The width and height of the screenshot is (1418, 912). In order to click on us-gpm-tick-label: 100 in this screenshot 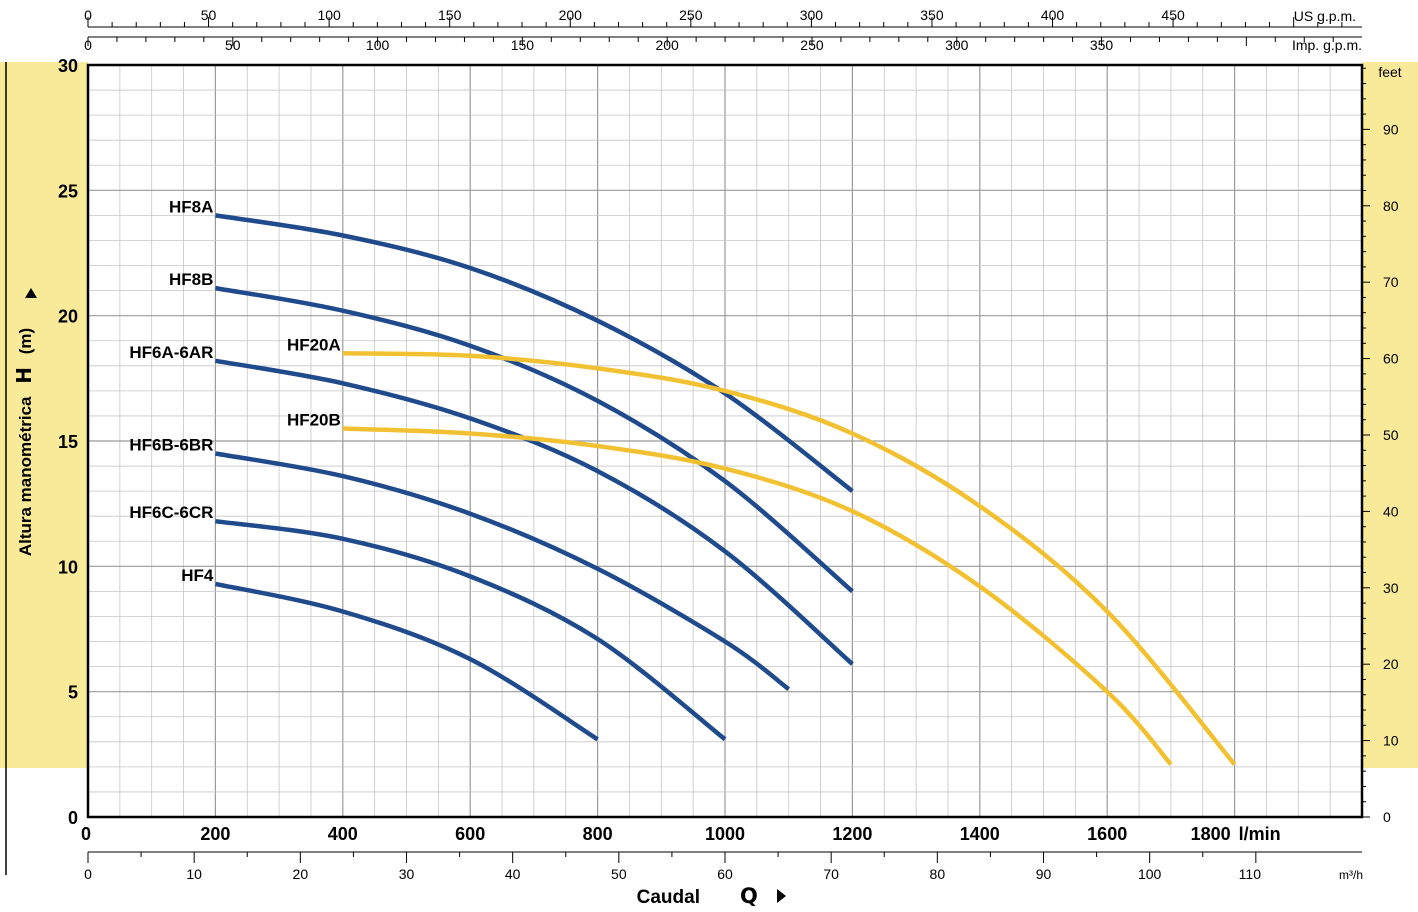, I will do `click(329, 15)`.